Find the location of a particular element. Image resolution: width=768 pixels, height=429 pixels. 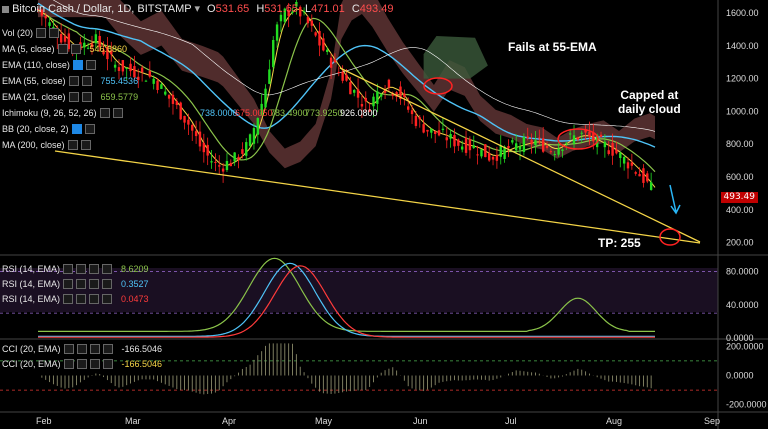

time-tick-label: Apr is located at coordinates (229, 421).